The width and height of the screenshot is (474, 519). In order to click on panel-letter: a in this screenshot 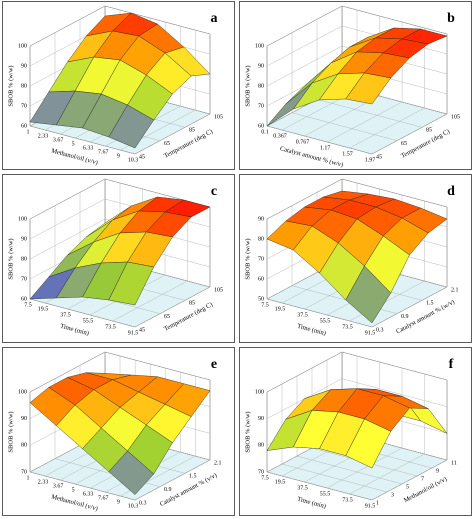, I will do `click(214, 18)`.